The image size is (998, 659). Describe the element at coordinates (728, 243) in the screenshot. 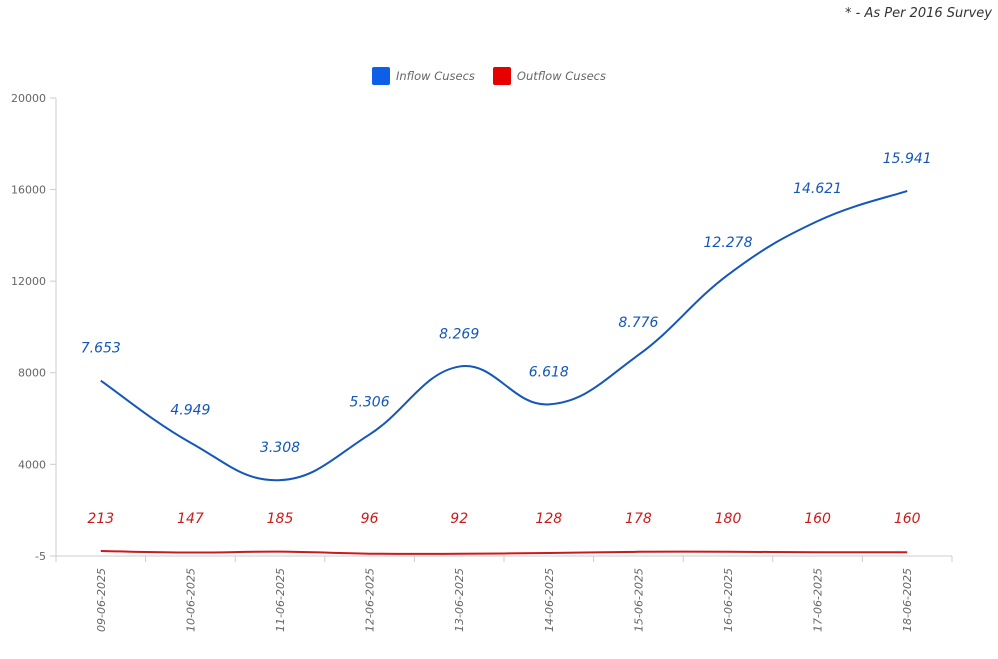

I see `data-label-inflow: 12.278` at that location.